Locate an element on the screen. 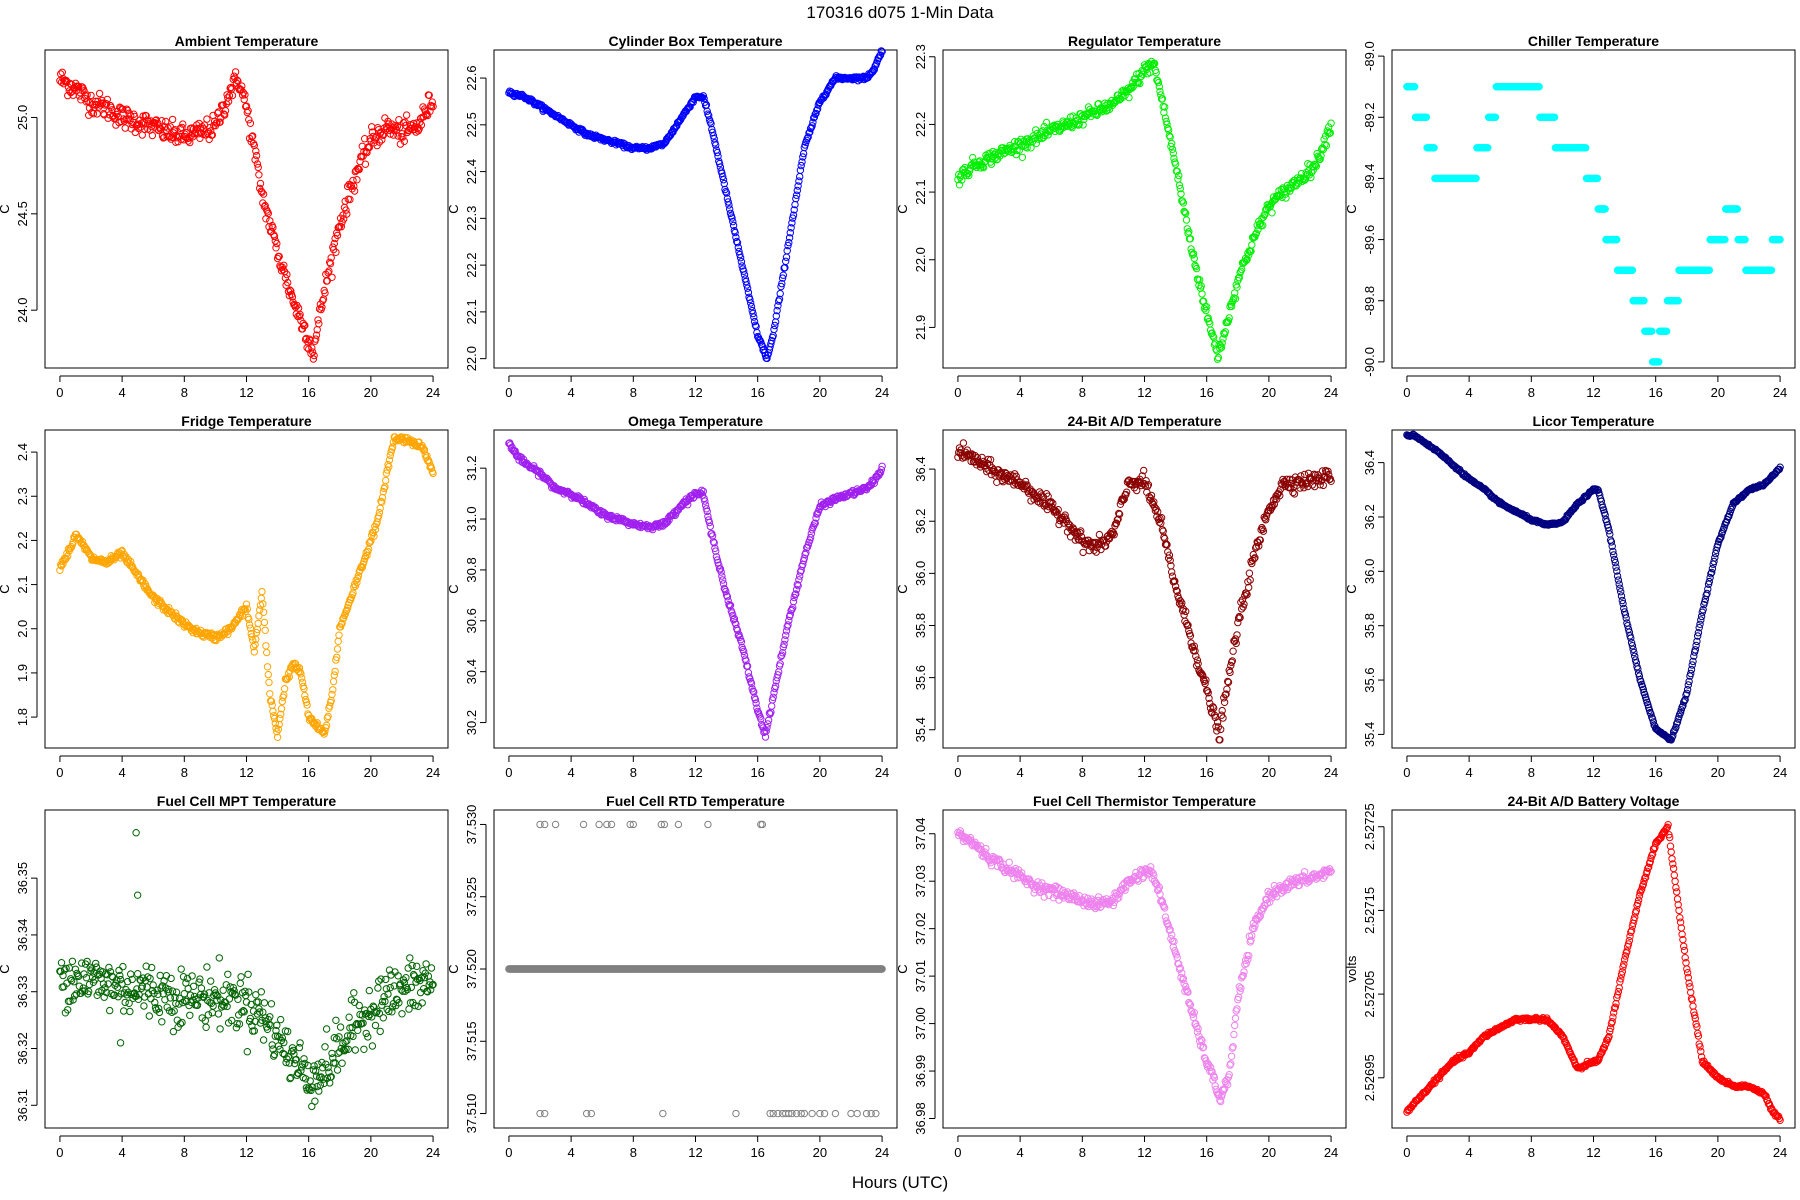  y-tick-label: 22.1 is located at coordinates (920, 191).